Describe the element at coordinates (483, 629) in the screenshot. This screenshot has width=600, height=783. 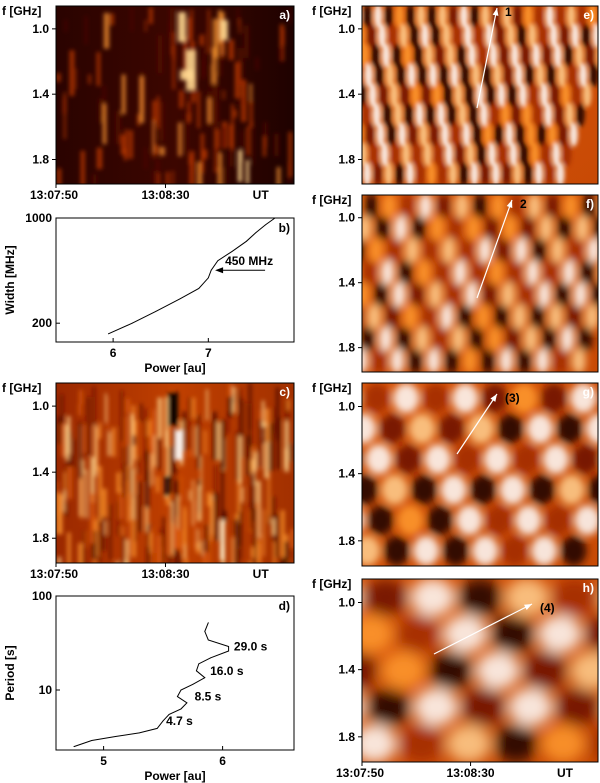
I see `panelH-arrow-line` at that location.